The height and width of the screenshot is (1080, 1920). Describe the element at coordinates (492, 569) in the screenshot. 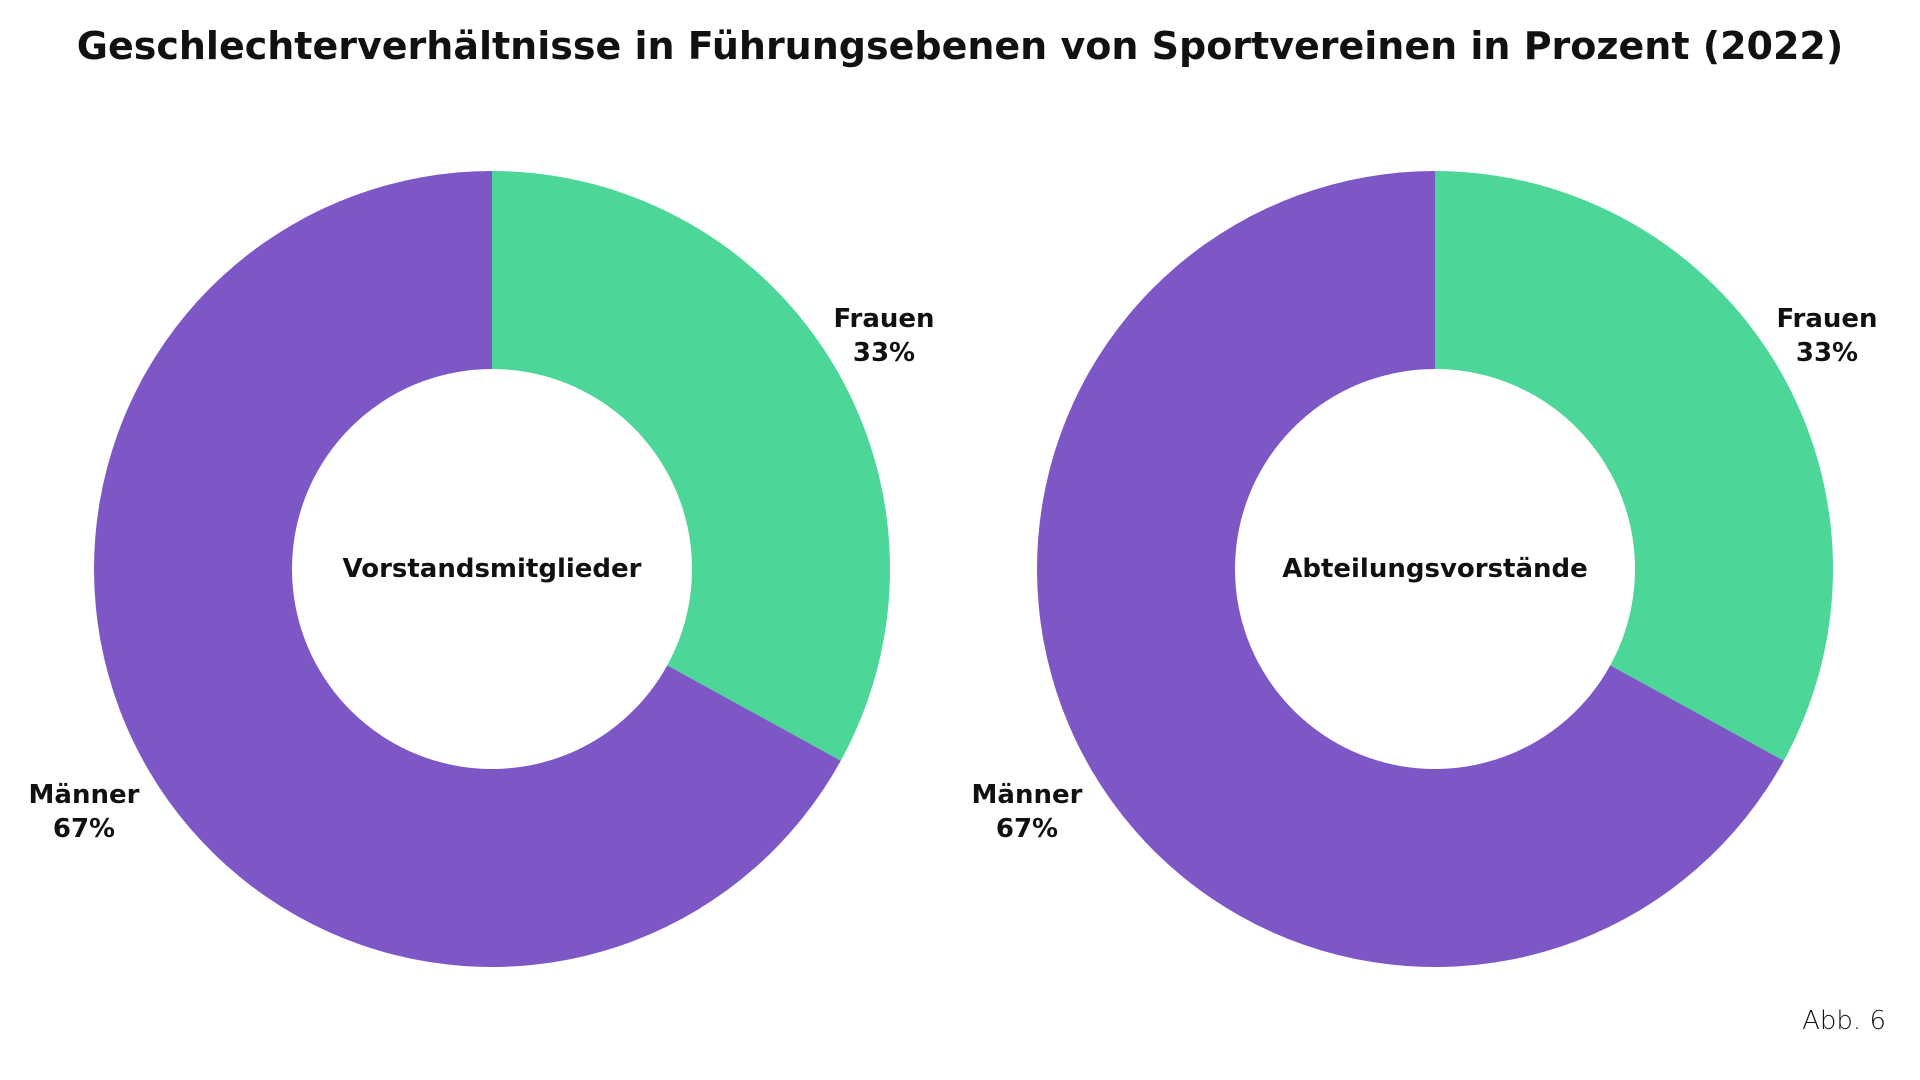

I see `center-label-1: Vorstandsmitglieder` at that location.